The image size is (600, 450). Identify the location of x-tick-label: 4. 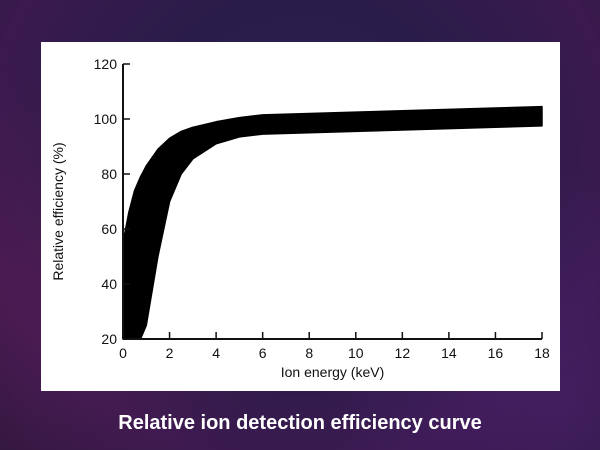
(216, 353).